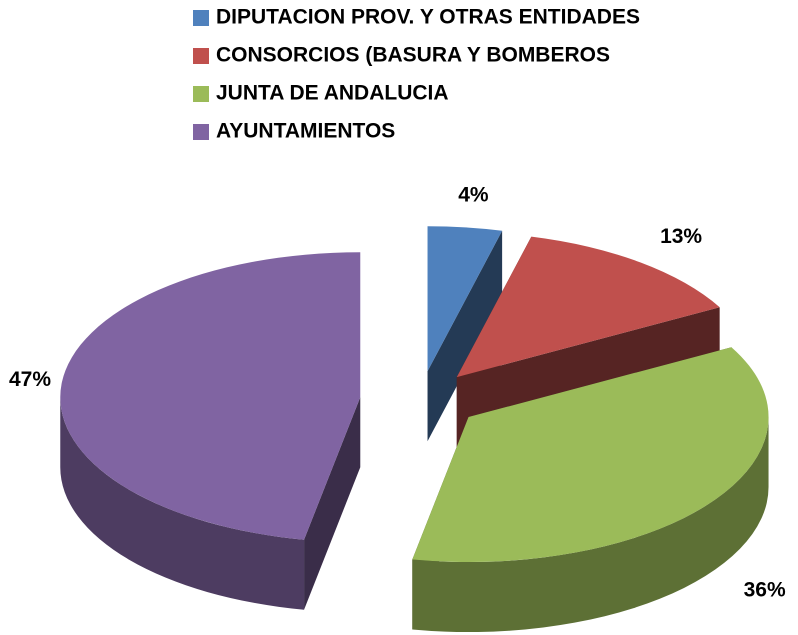 The image size is (798, 635). Describe the element at coordinates (681, 236) in the screenshot. I see `data-label: 13%` at that location.